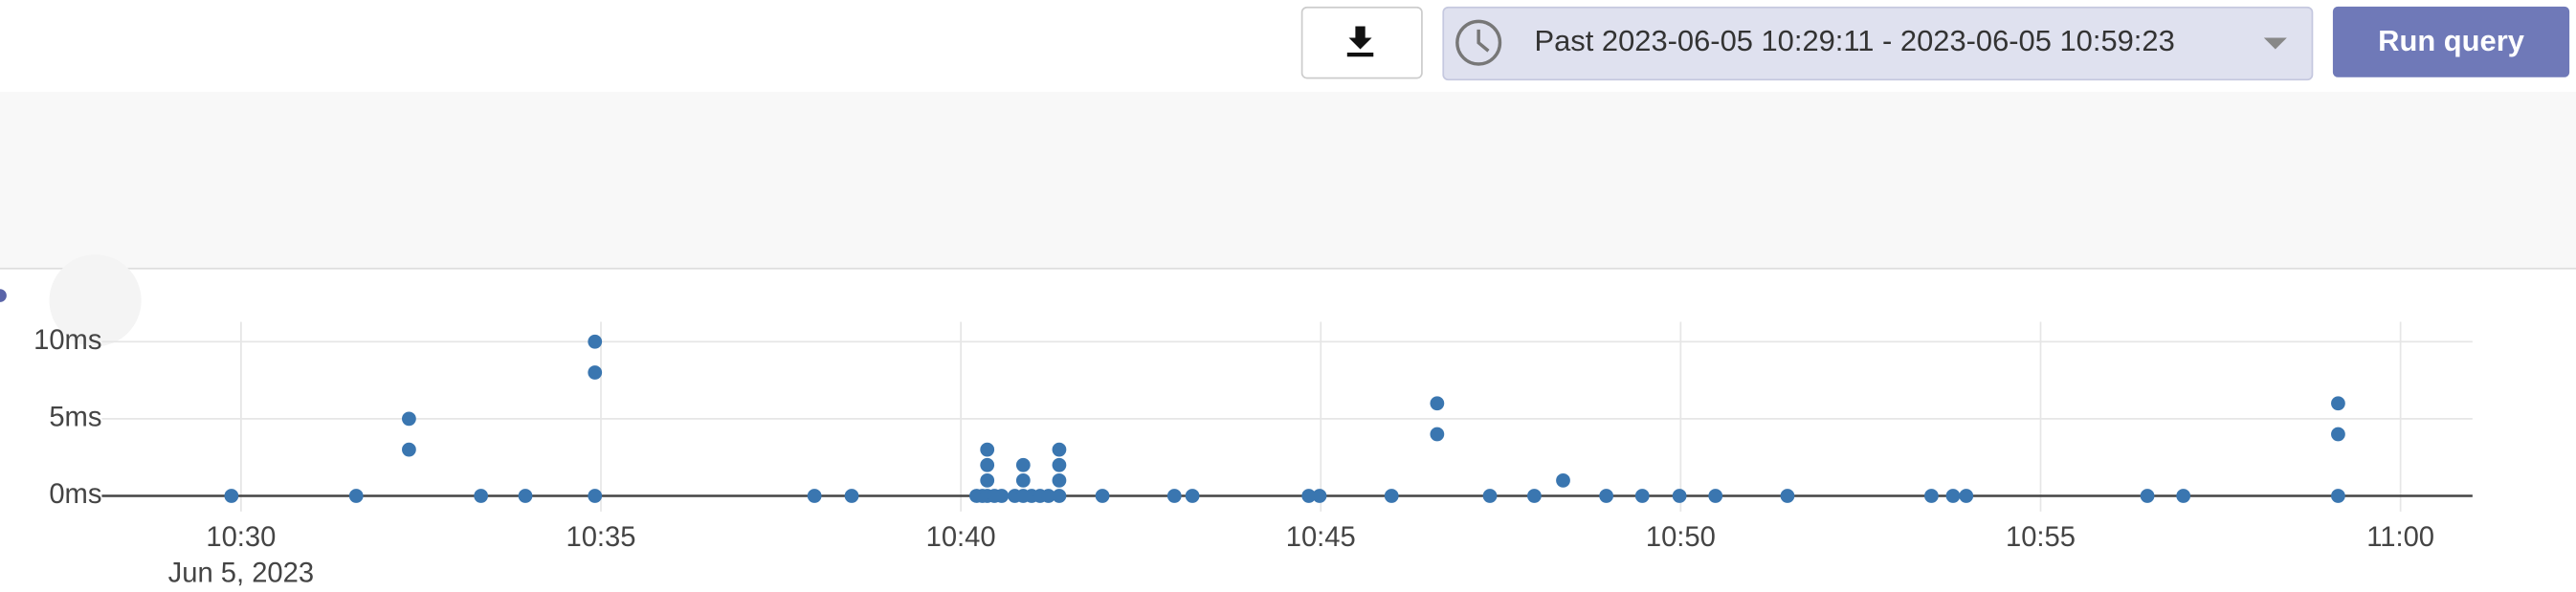 This screenshot has width=2576, height=592. I want to click on x-tick-label: 10:40, so click(961, 537).